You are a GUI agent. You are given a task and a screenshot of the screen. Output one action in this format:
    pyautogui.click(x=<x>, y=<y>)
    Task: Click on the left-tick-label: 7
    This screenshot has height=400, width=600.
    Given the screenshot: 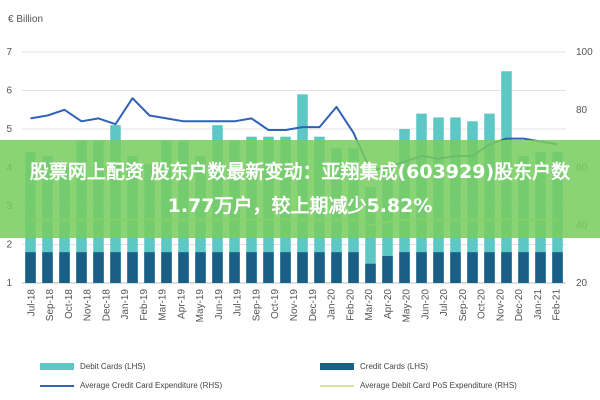 What is the action you would take?
    pyautogui.click(x=9, y=52)
    